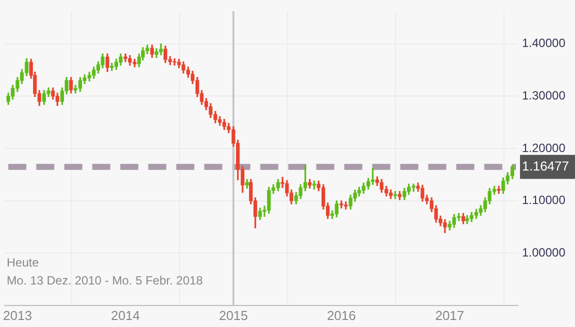 This screenshot has width=575, height=327. I want to click on y-tick-label: 1.10000, so click(544, 200).